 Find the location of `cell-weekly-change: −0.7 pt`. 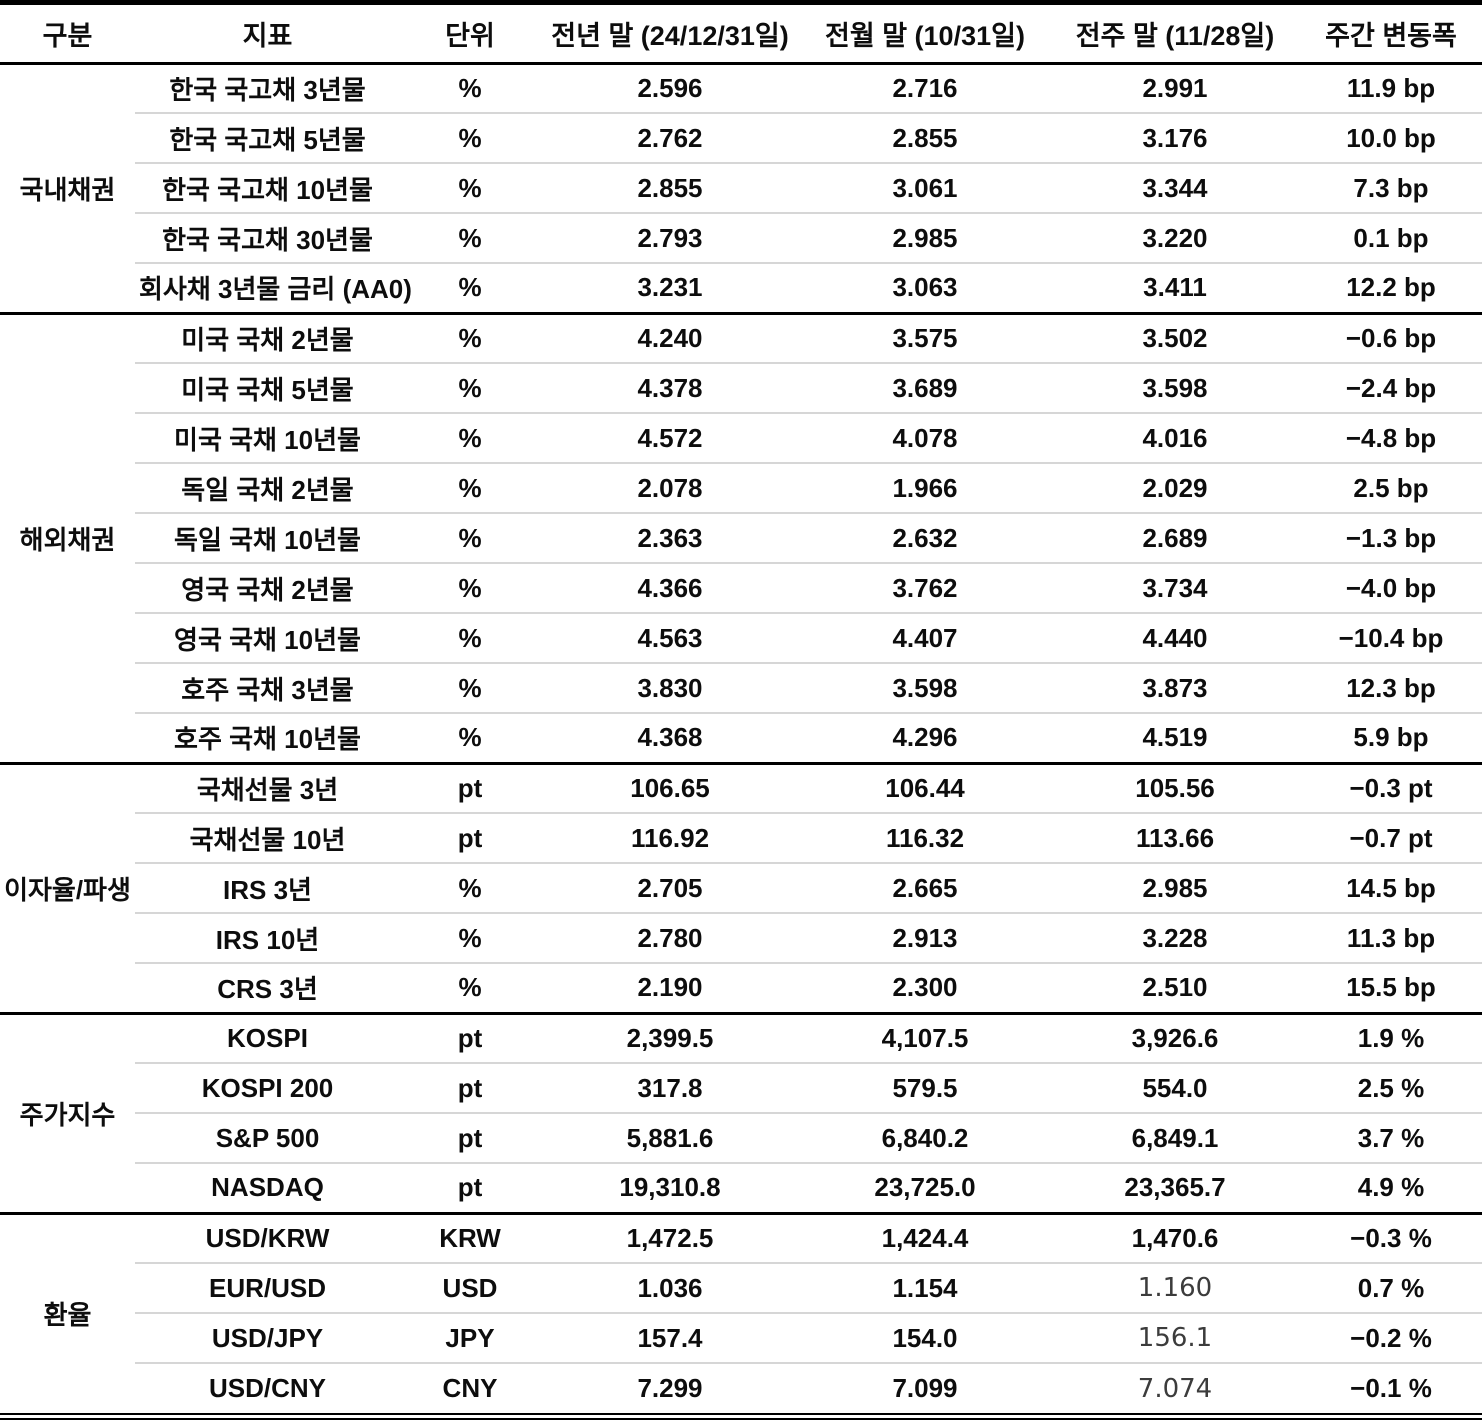

cell-weekly-change: −0.7 pt is located at coordinates (1391, 837).